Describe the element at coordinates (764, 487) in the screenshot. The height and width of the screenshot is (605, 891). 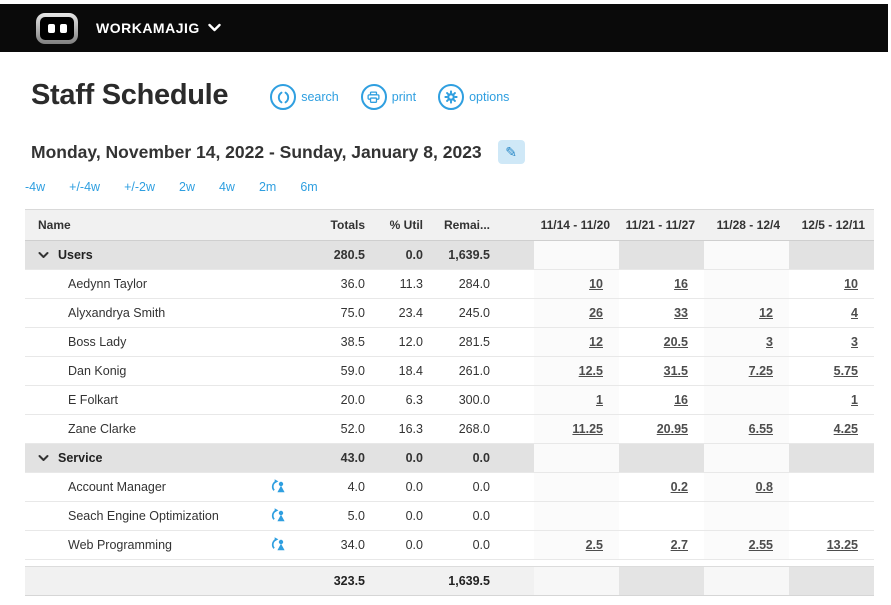
I see `week-hours-link: 0.8` at that location.